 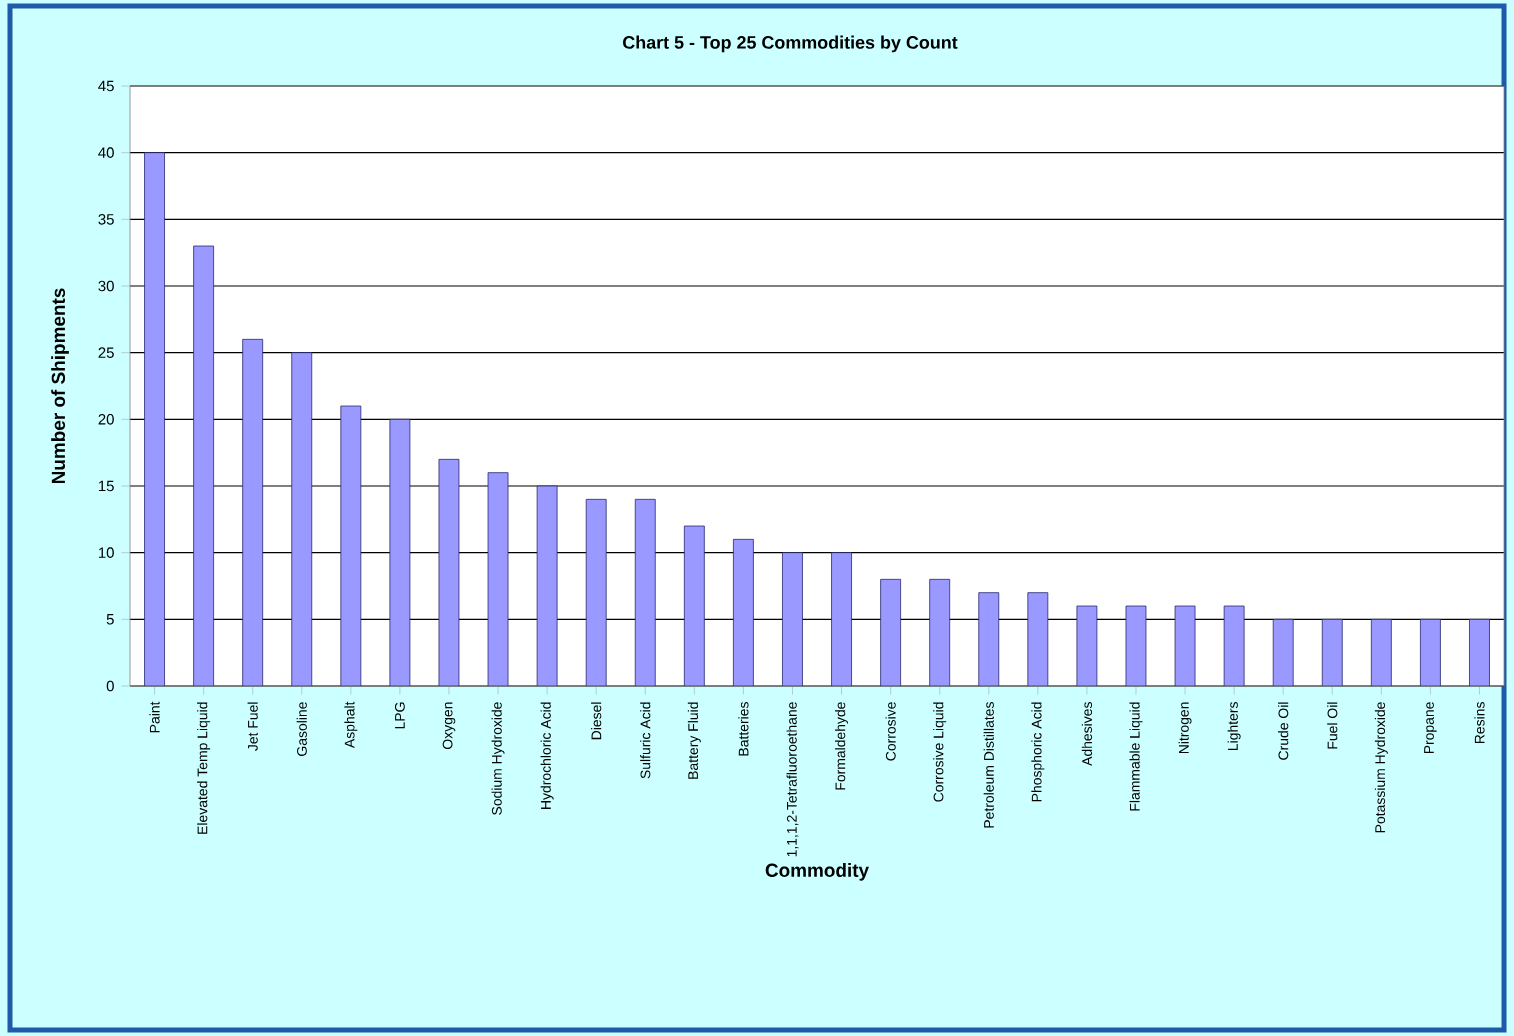 I want to click on y-axis-title: Number of Shipments, so click(x=60, y=386).